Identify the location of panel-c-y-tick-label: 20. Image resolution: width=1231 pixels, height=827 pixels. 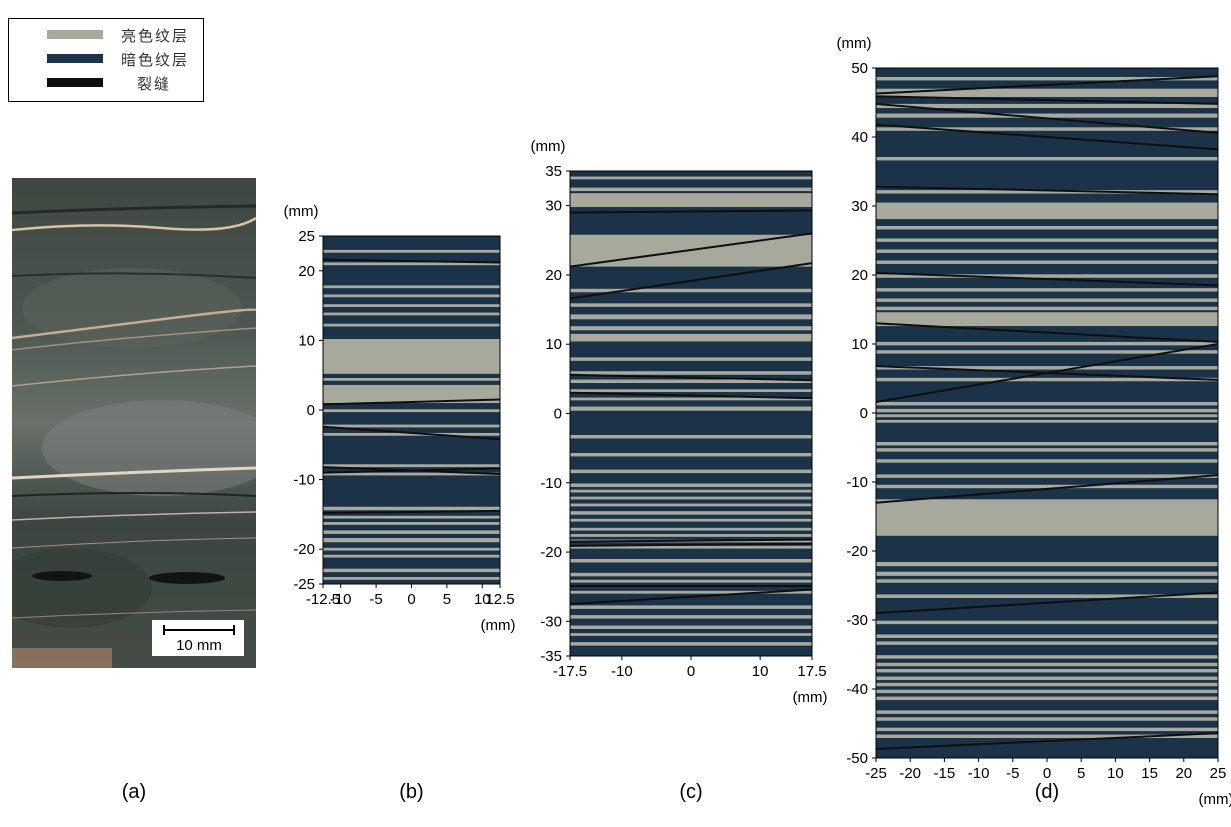
(553, 275).